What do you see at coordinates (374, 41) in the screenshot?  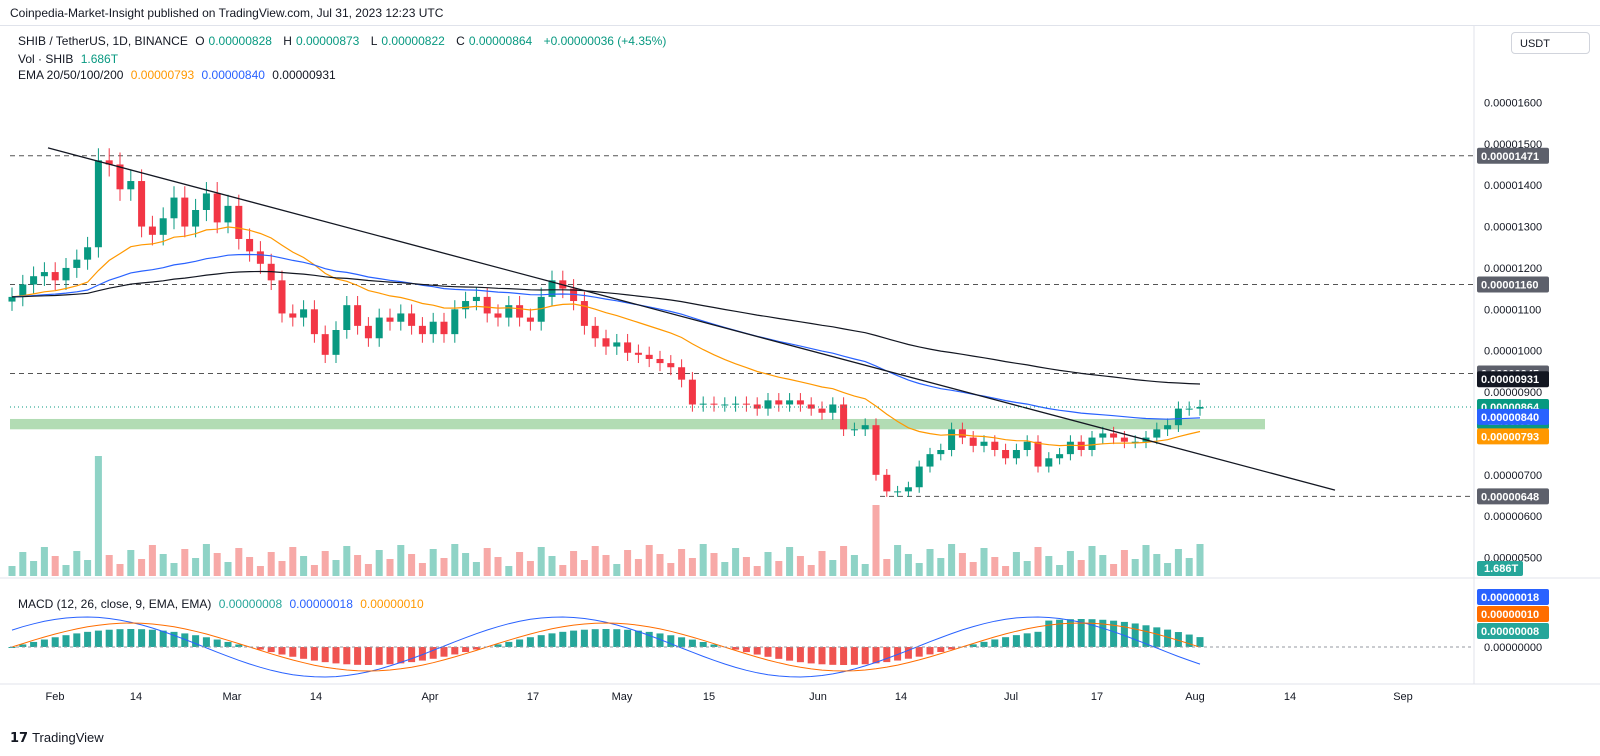 I see `low-label: L` at bounding box center [374, 41].